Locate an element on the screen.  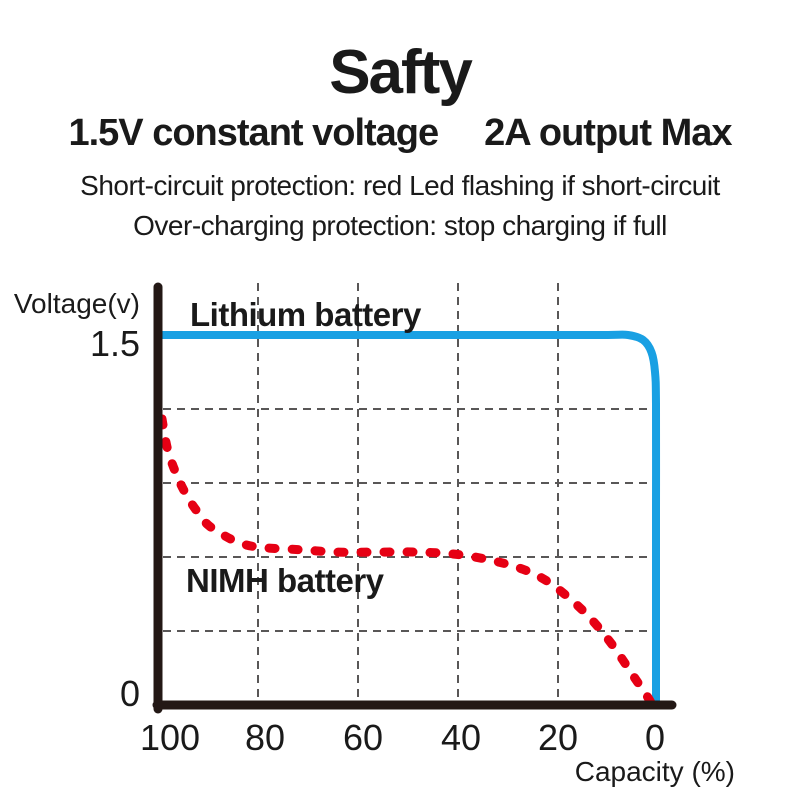
nimh-series-label: NIMH battery is located at coordinates (285, 580).